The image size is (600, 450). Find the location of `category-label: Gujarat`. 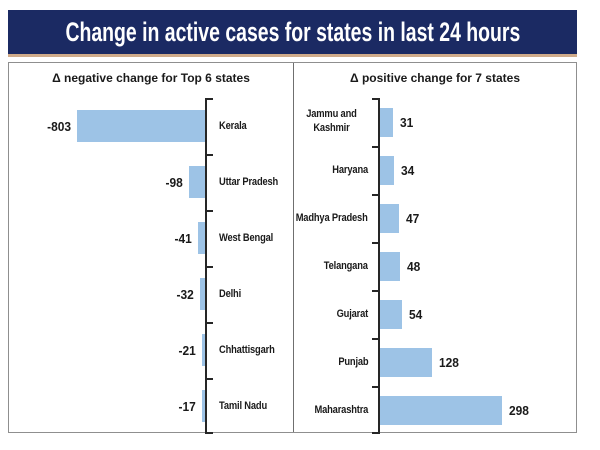

category-label: Gujarat is located at coordinates (349, 314).